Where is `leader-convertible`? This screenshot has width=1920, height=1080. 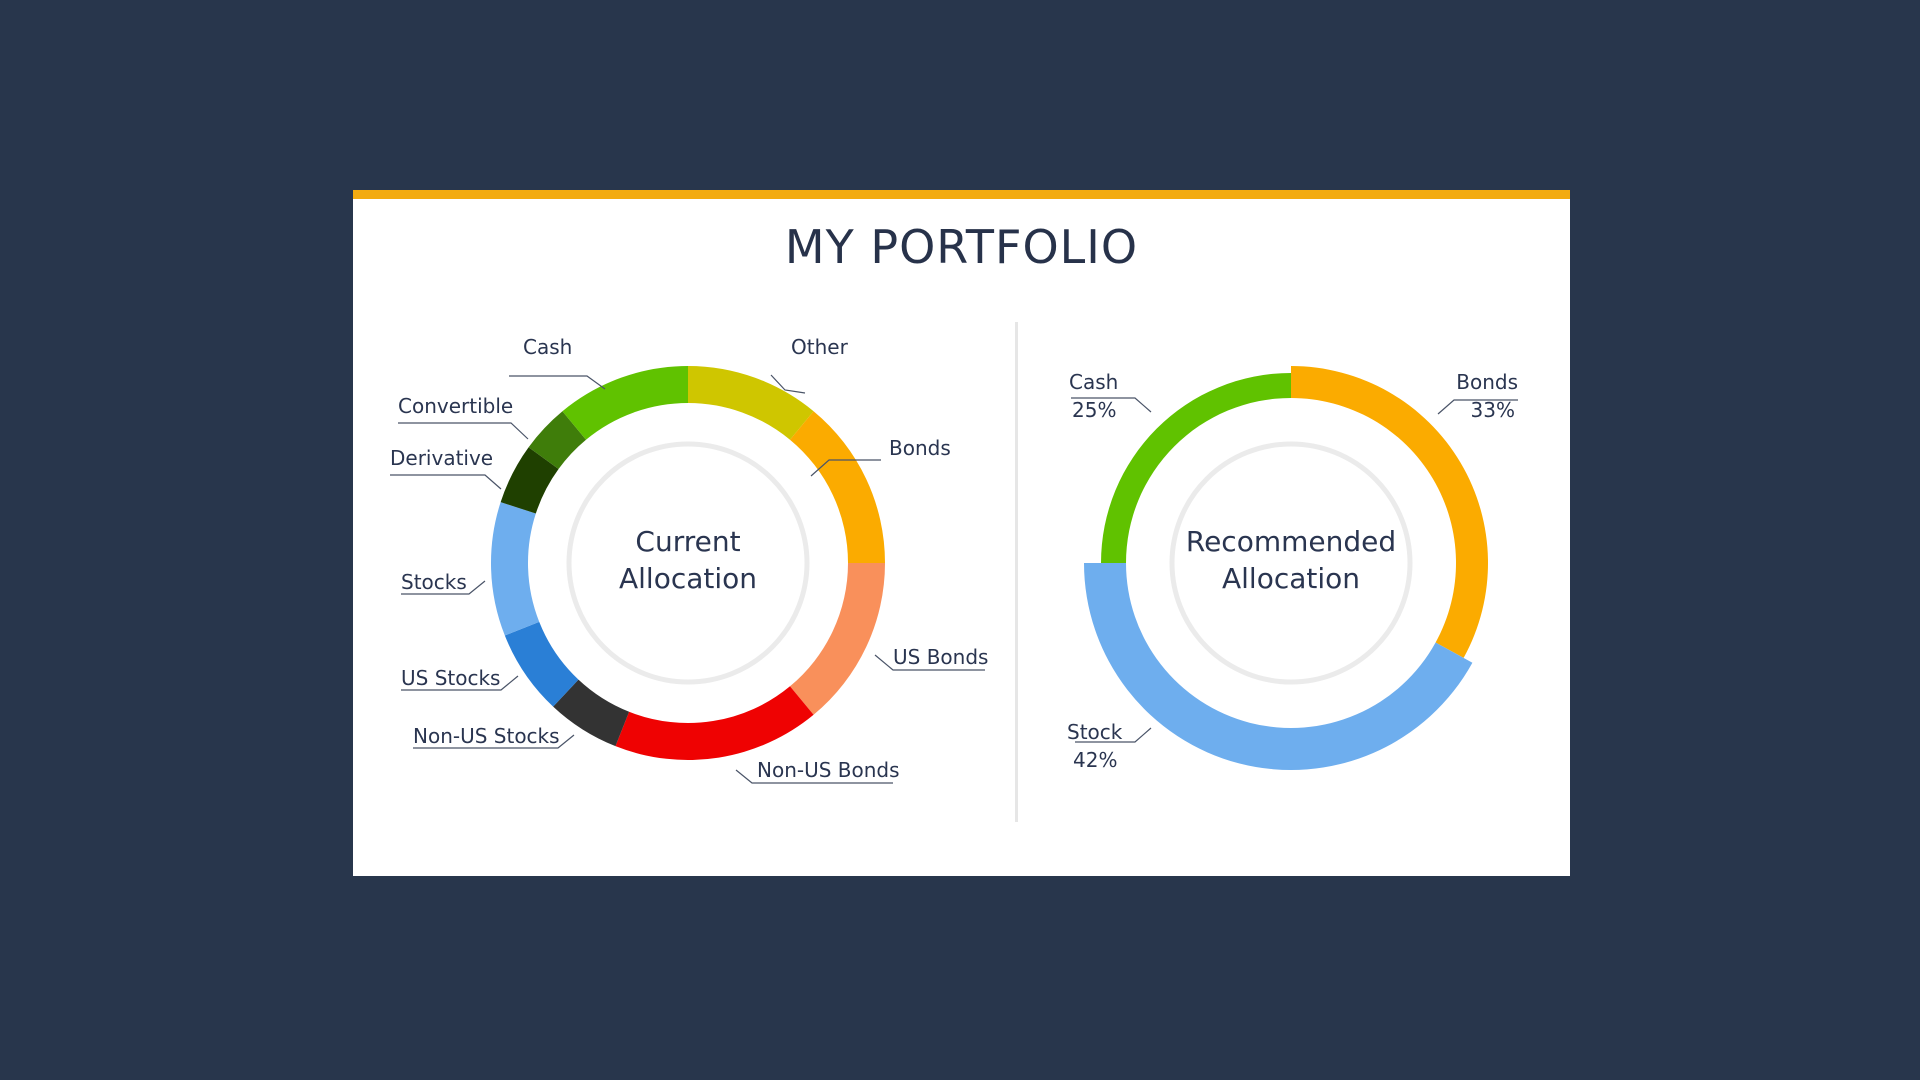 leader-convertible is located at coordinates (463, 431).